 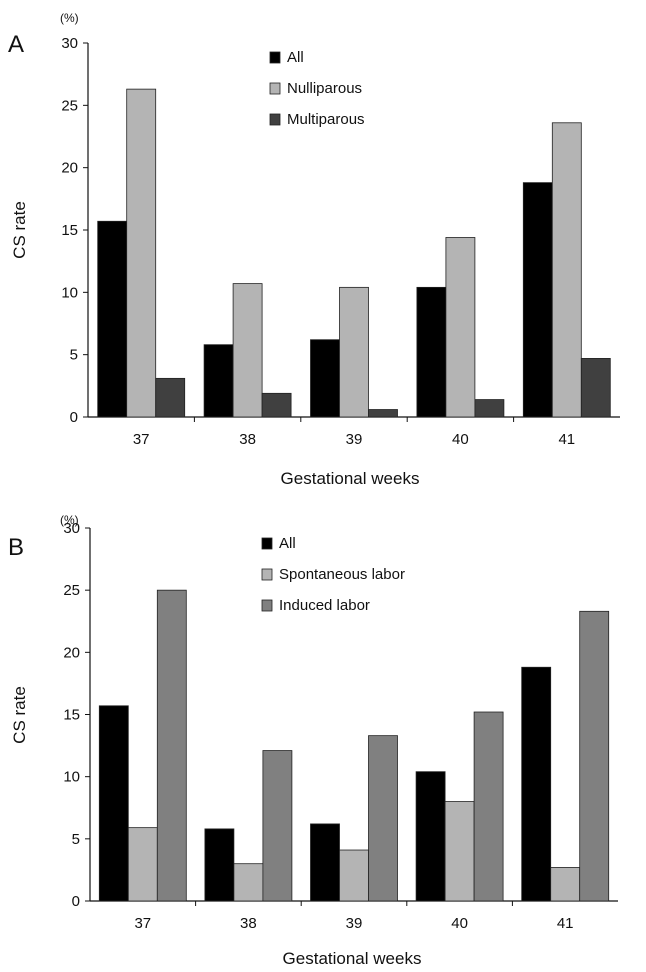 What do you see at coordinates (74, 417) in the screenshot?
I see `panel-a-y-tick-label: 0` at bounding box center [74, 417].